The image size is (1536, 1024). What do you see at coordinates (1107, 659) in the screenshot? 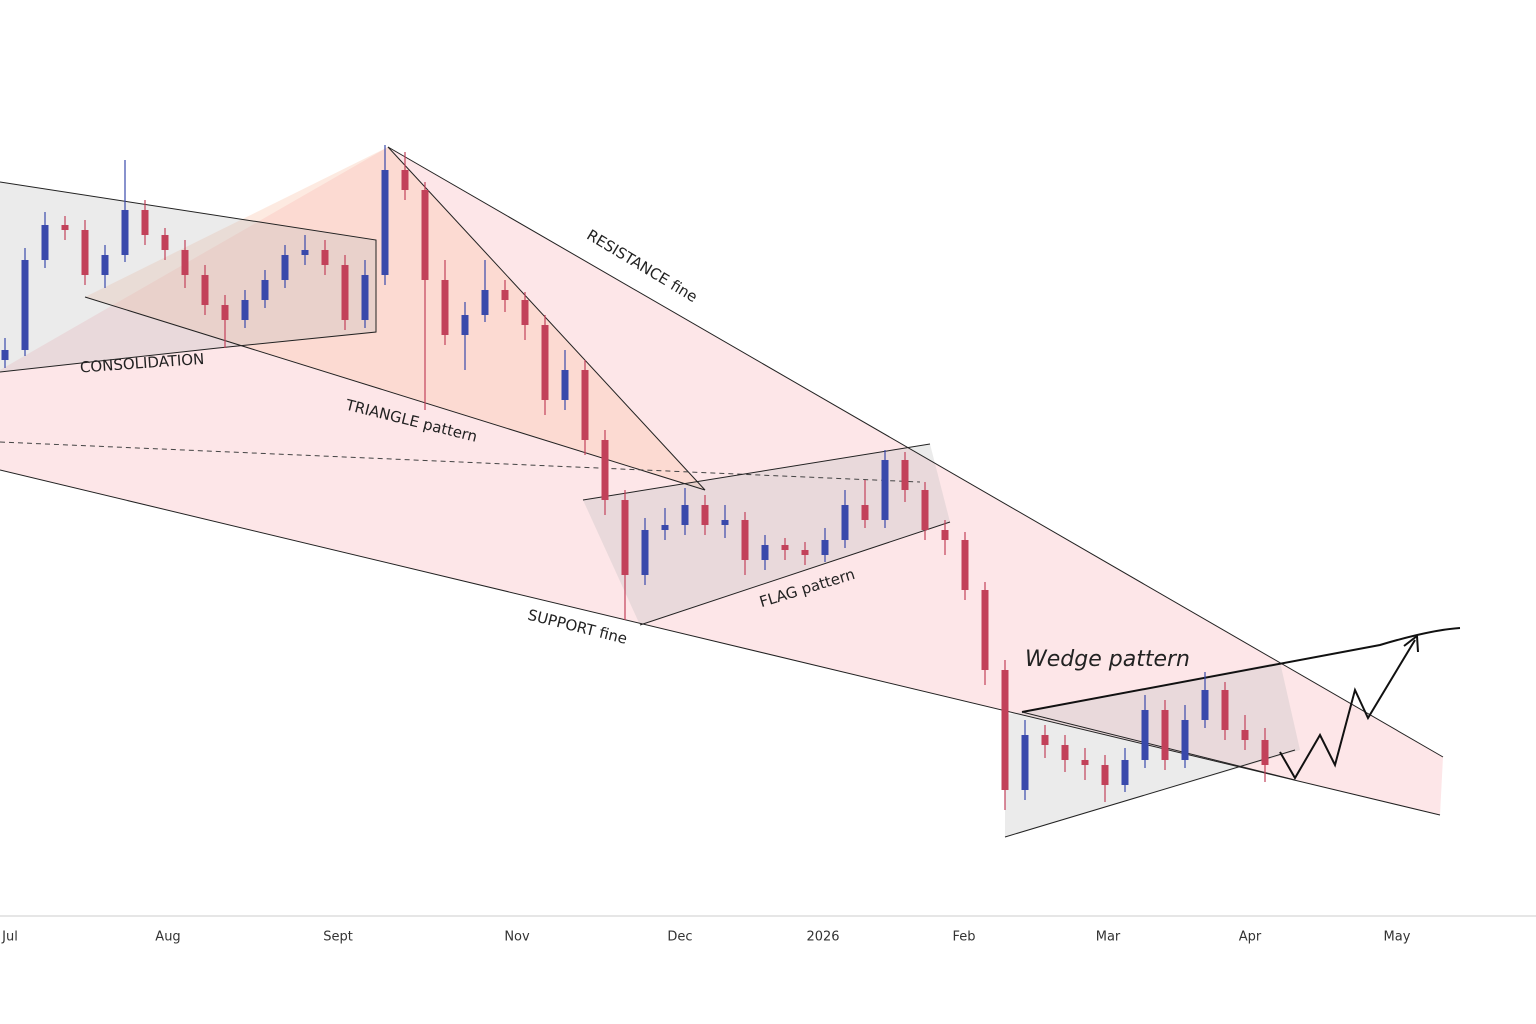
I see `wedge-label: Wedge pattern` at bounding box center [1107, 659].